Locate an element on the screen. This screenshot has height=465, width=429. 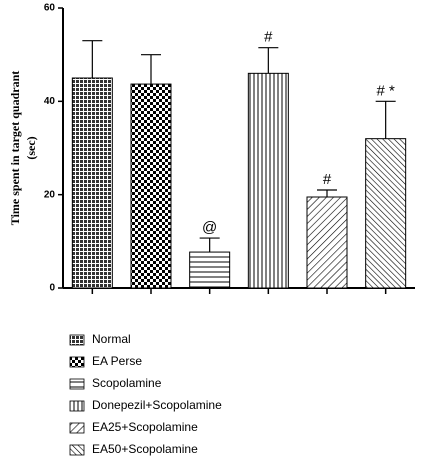
y-tick-label: 40 is located at coordinates (50, 101).